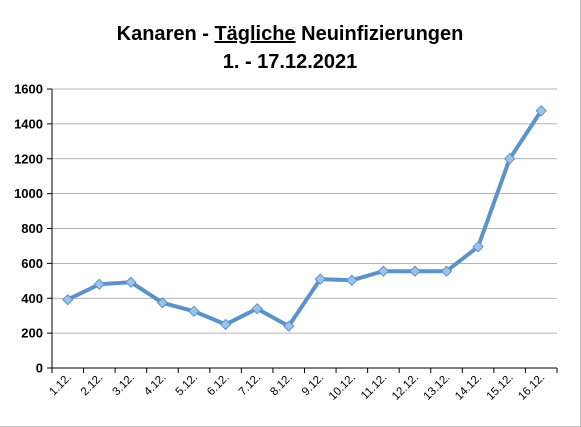 Image resolution: width=581 pixels, height=427 pixels. I want to click on x-tick-label: 9.12., so click(313, 385).